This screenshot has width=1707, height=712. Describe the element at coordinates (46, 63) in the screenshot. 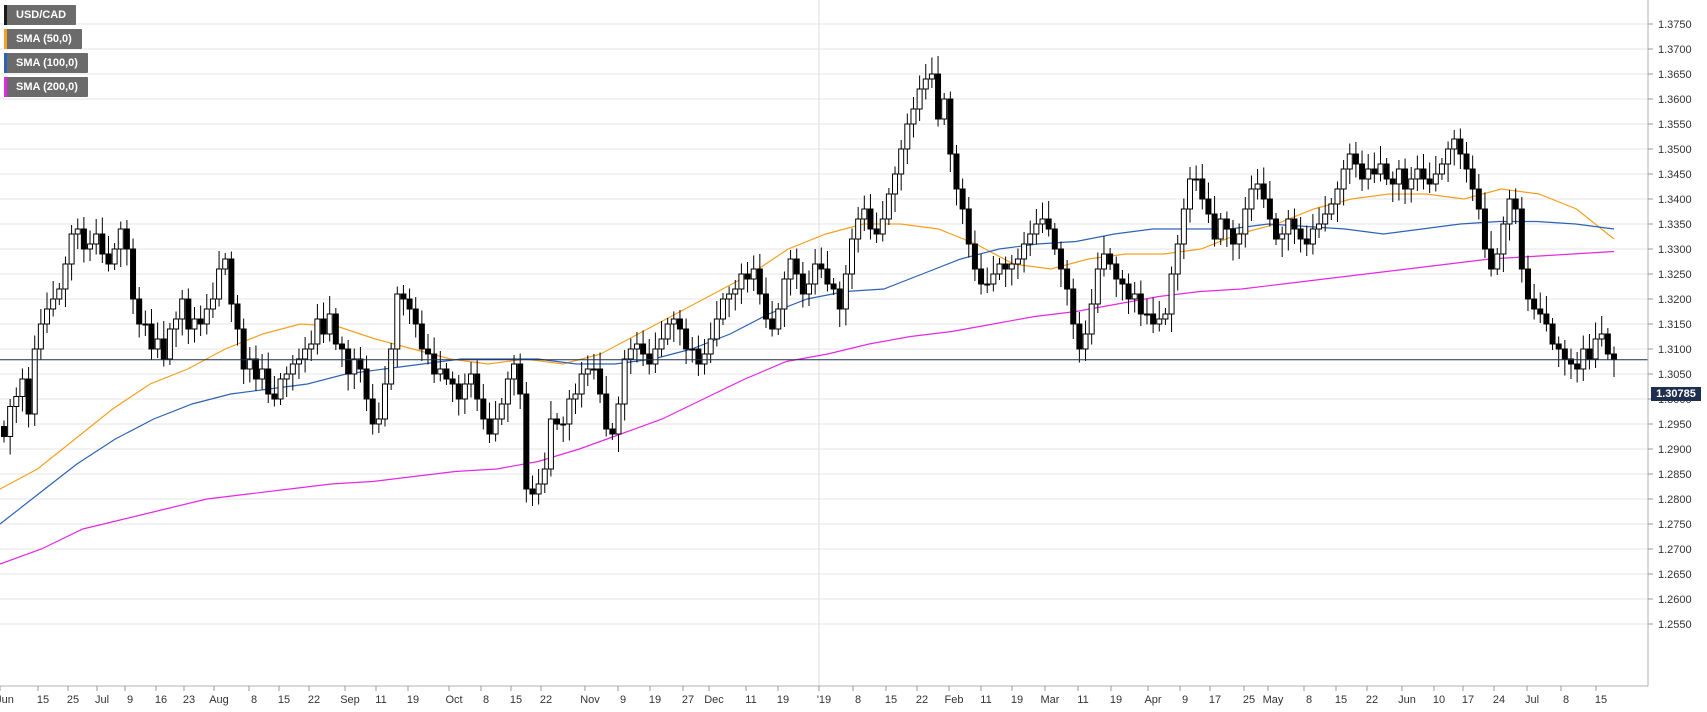

I see `legend-item-sma-100: SMA (100,0)` at that location.